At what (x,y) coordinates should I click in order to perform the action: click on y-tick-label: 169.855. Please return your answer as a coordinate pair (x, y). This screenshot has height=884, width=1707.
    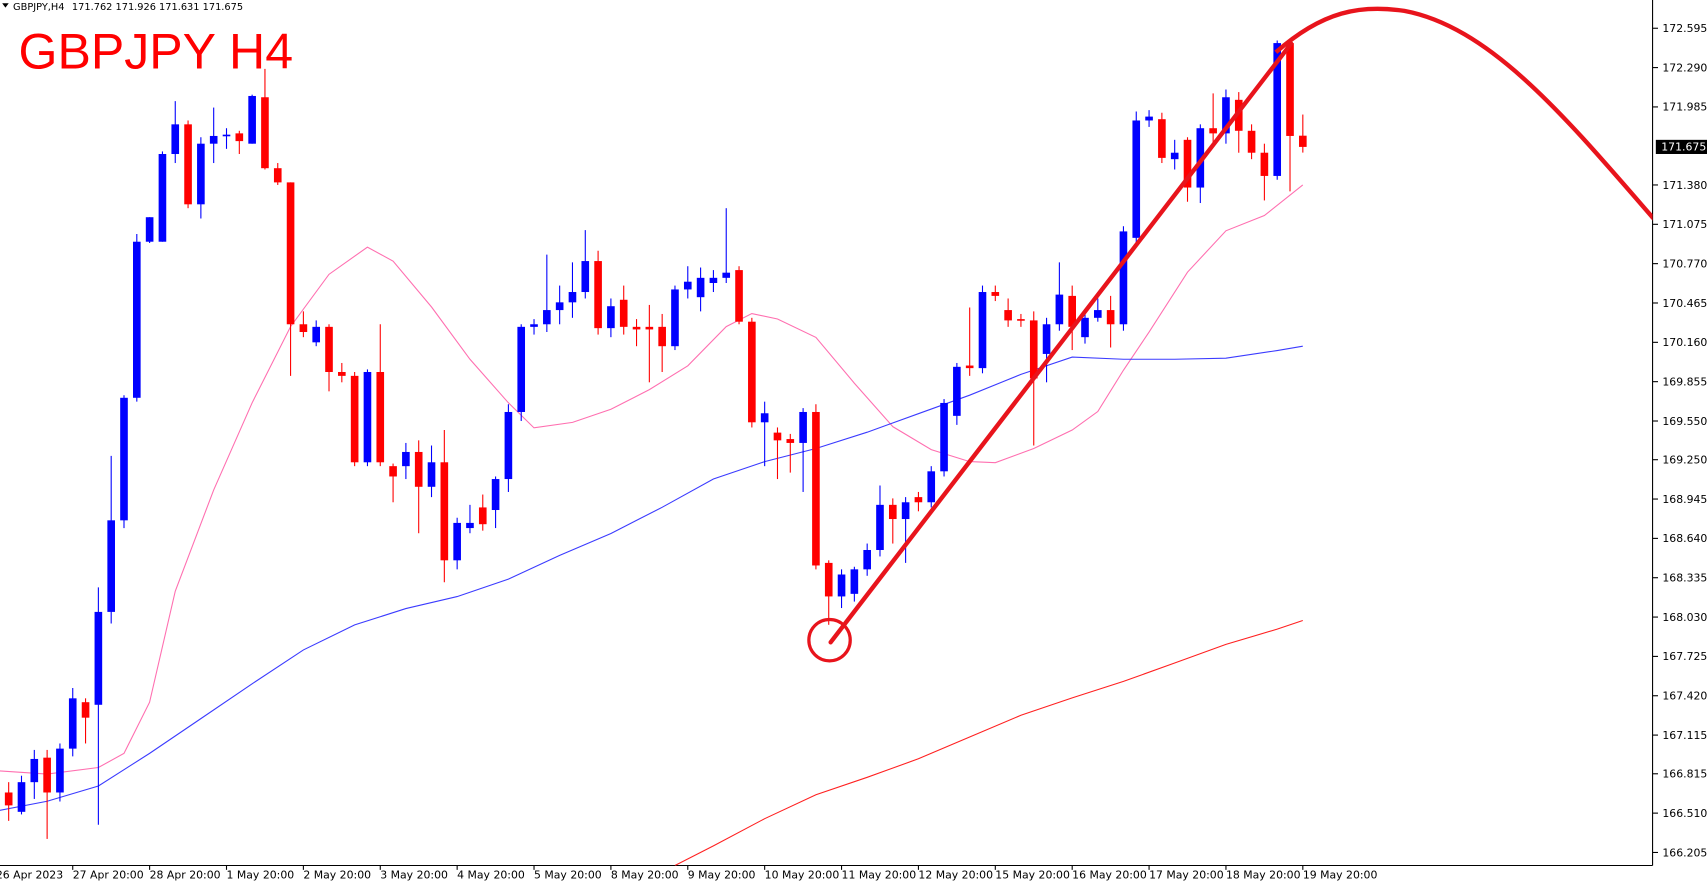
    Looking at the image, I should click on (1684, 381).